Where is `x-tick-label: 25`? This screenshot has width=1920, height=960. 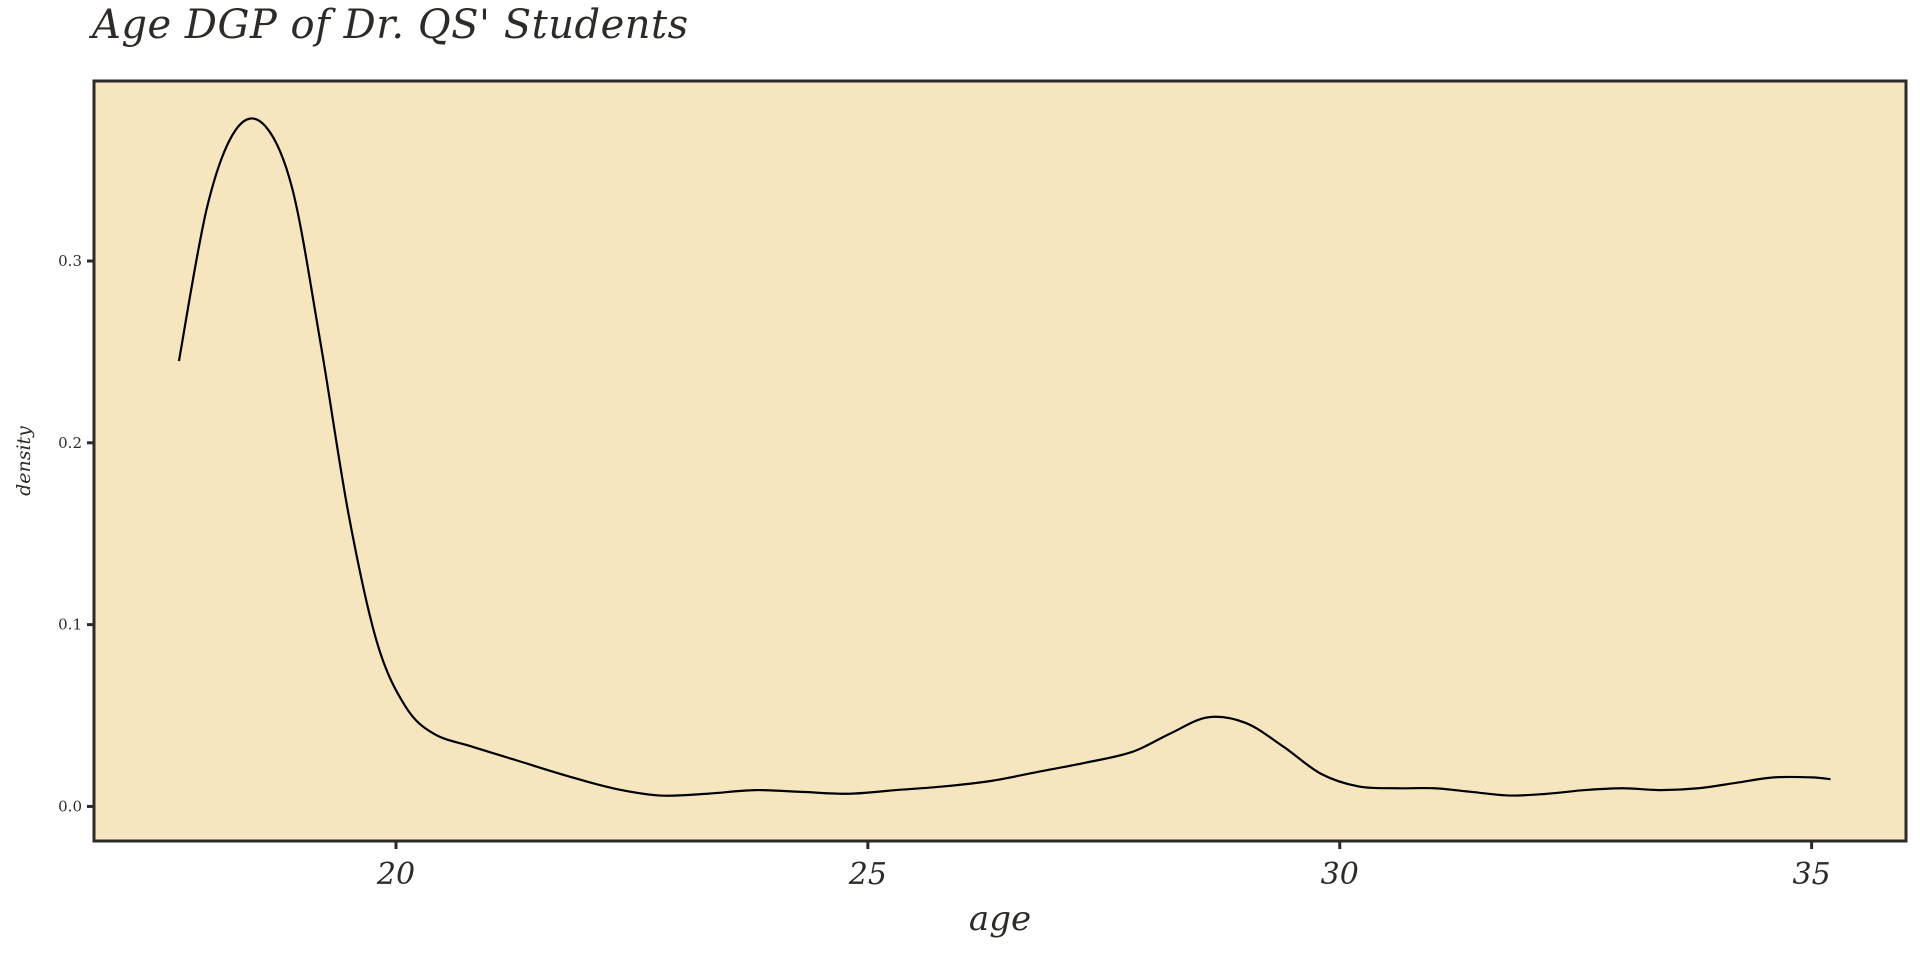
x-tick-label: 25 is located at coordinates (867, 874).